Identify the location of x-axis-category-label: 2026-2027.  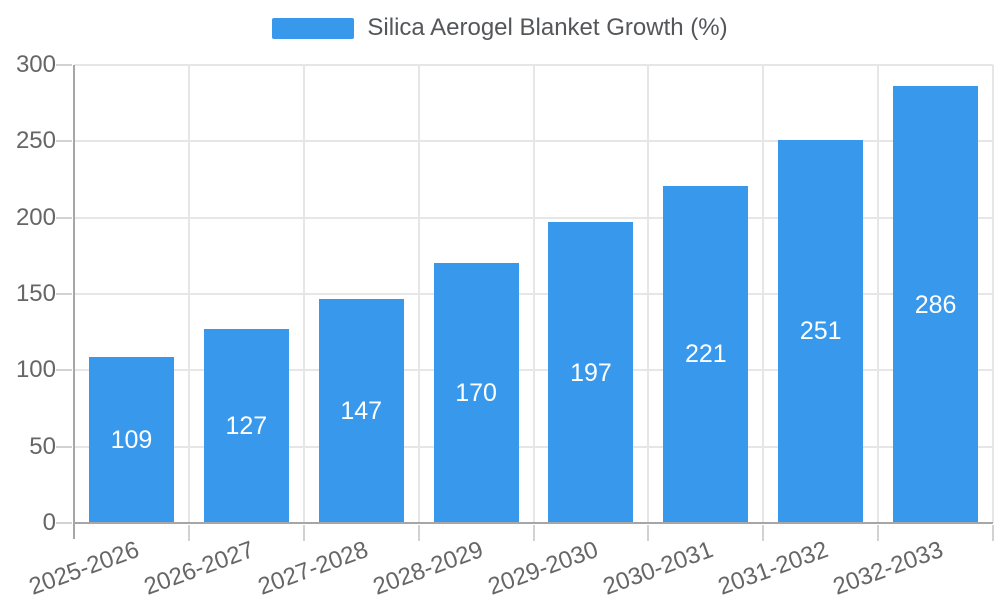
(199, 568).